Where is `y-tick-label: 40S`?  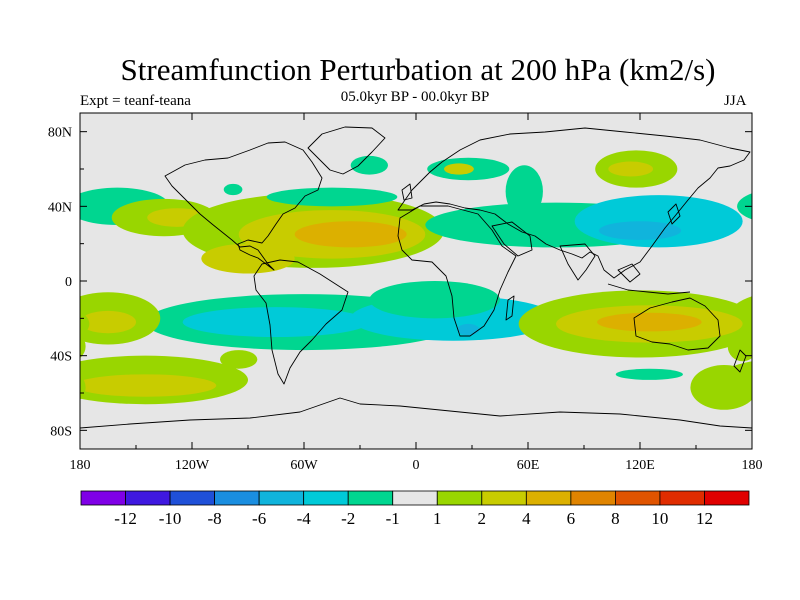 y-tick-label: 40S is located at coordinates (61, 357).